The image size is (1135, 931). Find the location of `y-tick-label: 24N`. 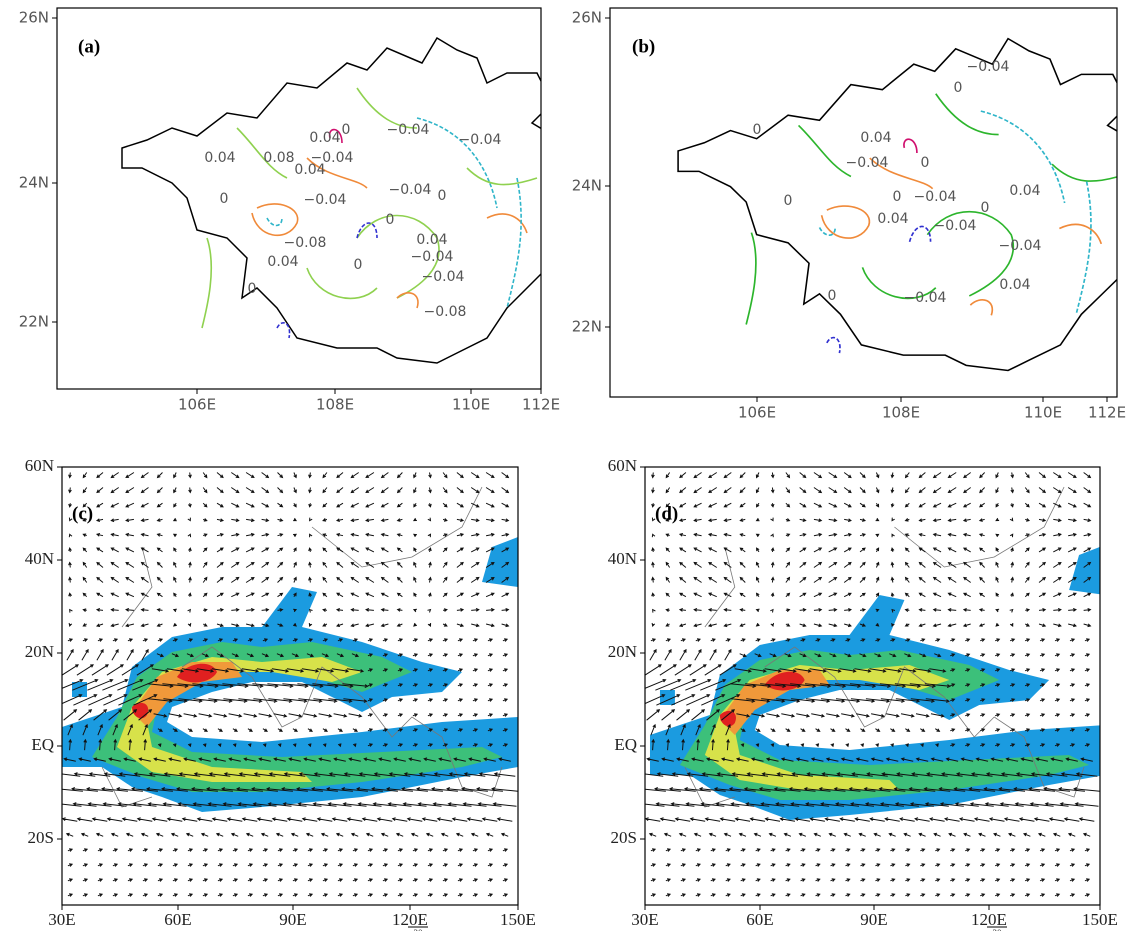

y-tick-label: 24N is located at coordinates (34, 183).